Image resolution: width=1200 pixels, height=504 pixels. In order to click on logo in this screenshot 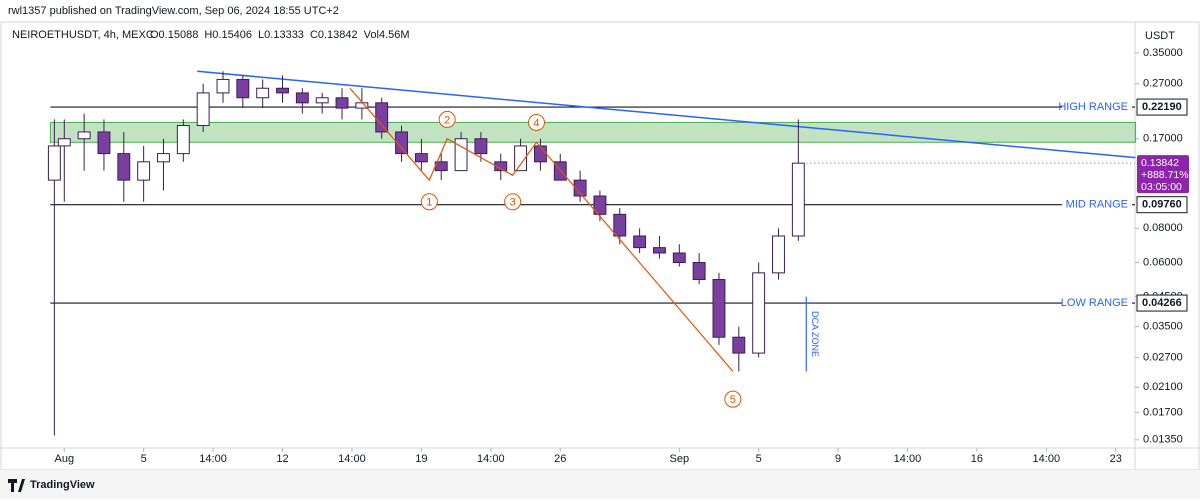, I will do `click(16, 485)`.